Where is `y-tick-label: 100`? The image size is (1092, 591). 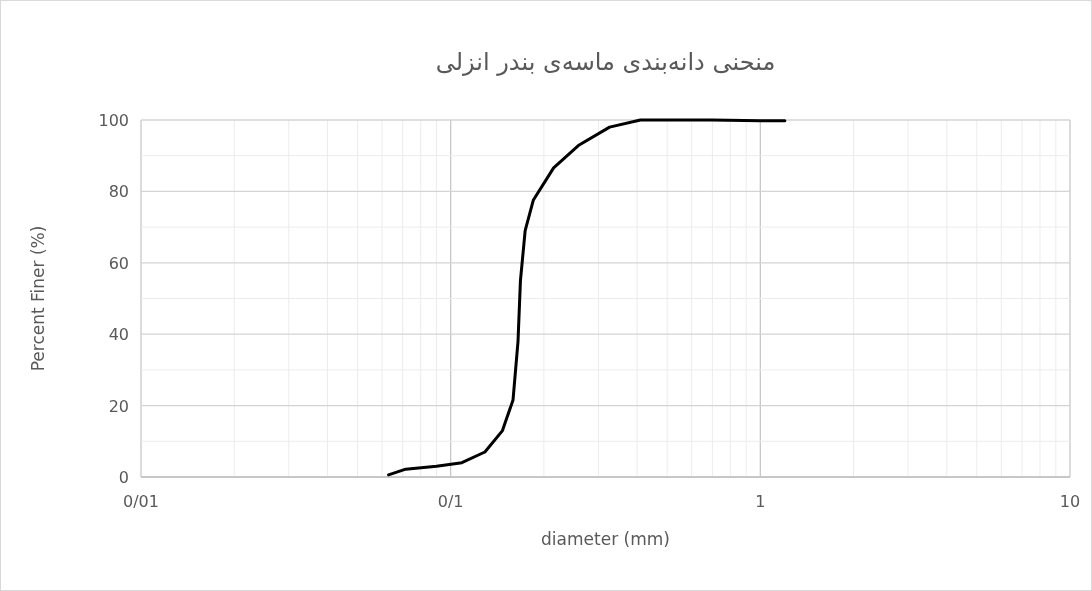 y-tick-label: 100 is located at coordinates (113, 120).